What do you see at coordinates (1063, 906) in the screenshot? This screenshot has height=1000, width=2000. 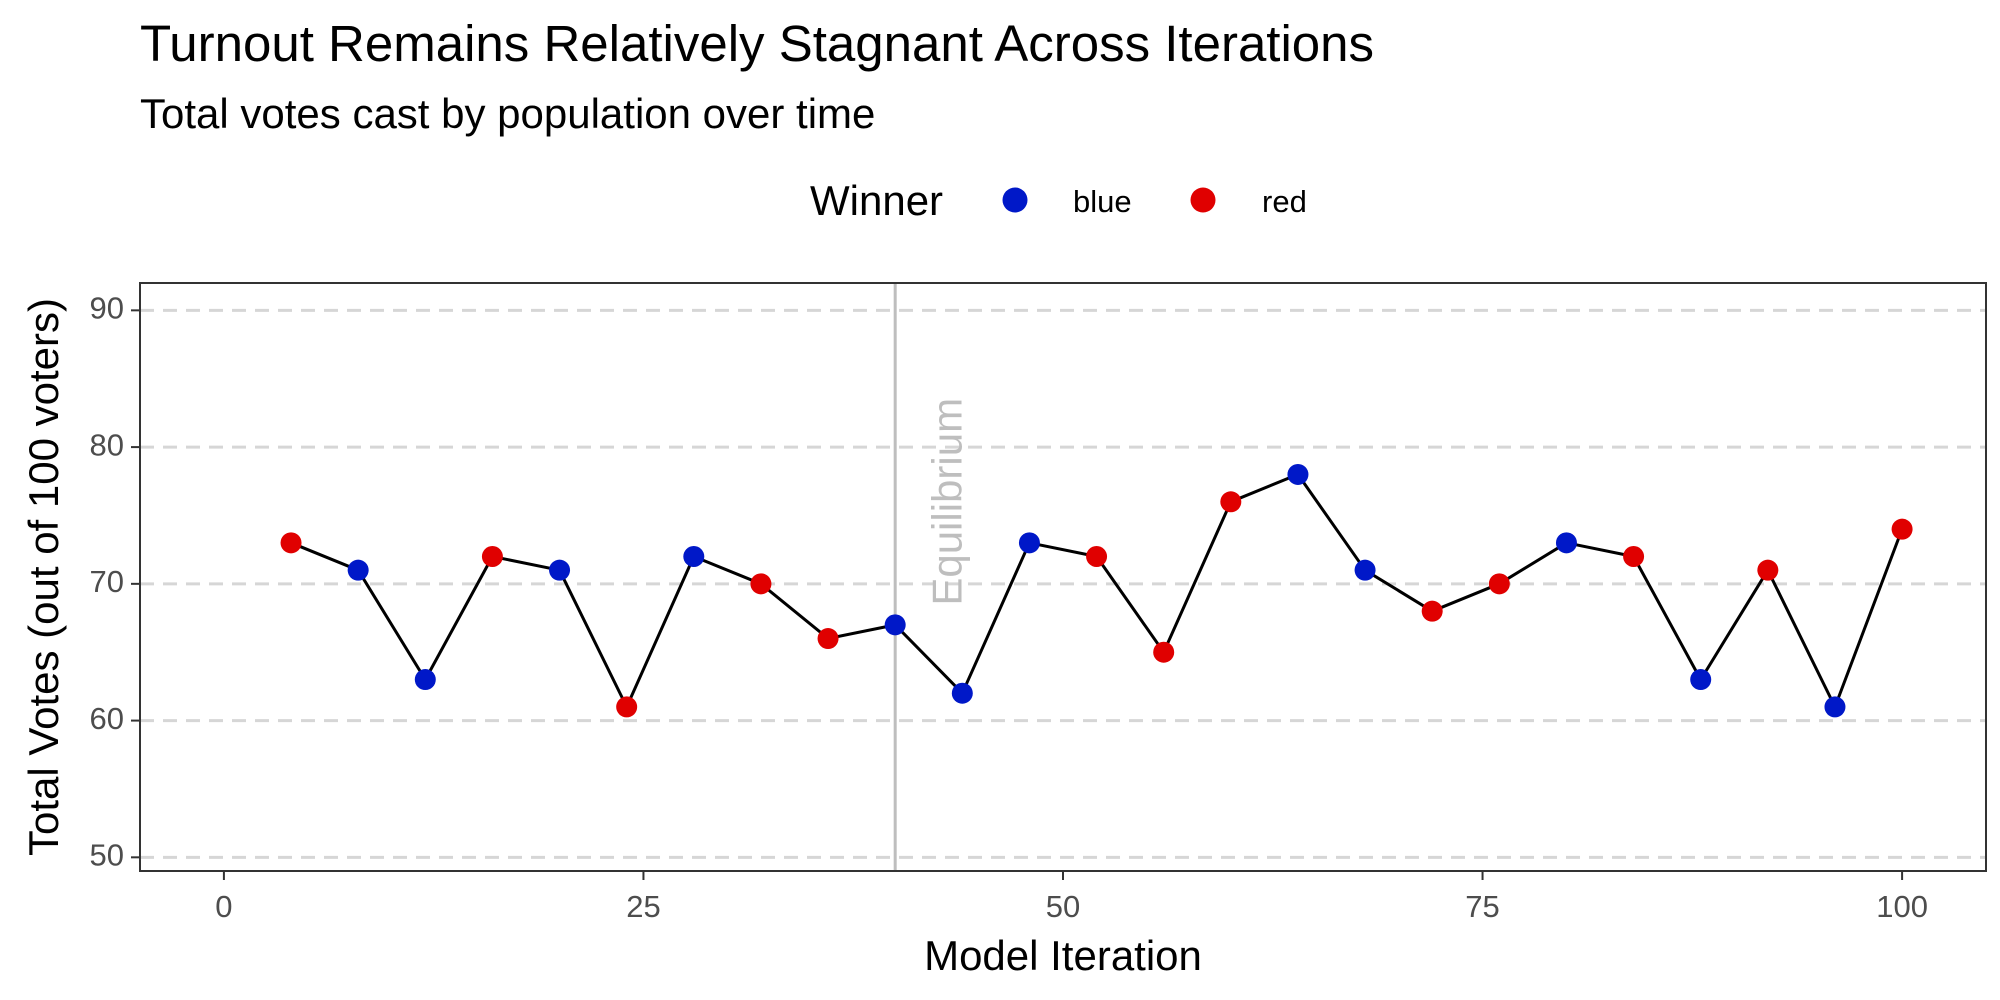 I see `x-tick-label: 50` at bounding box center [1063, 906].